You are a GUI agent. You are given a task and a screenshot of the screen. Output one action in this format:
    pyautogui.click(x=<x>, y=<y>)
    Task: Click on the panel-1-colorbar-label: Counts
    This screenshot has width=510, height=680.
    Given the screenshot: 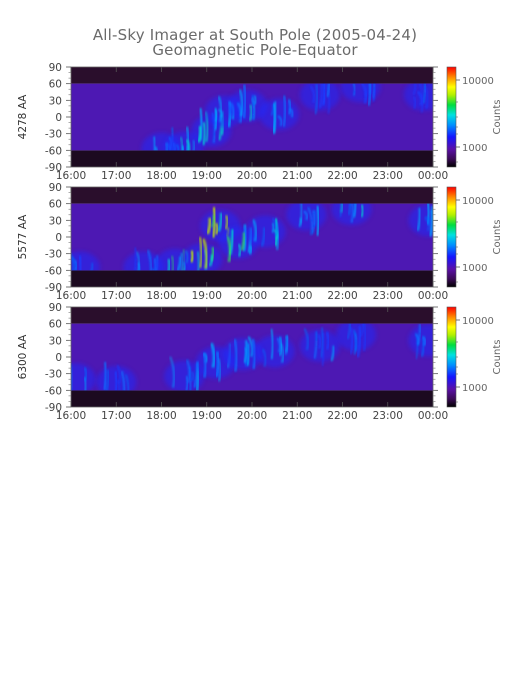 What is the action you would take?
    pyautogui.click(x=497, y=117)
    